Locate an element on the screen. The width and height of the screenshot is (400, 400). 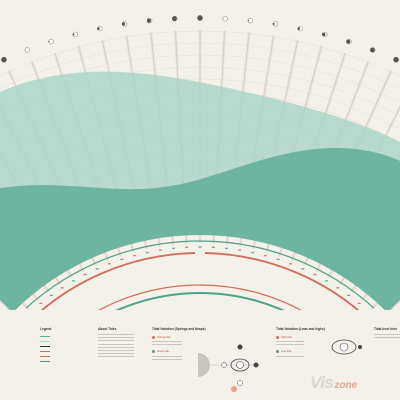
date-tick-row is located at coordinates (200, 275).